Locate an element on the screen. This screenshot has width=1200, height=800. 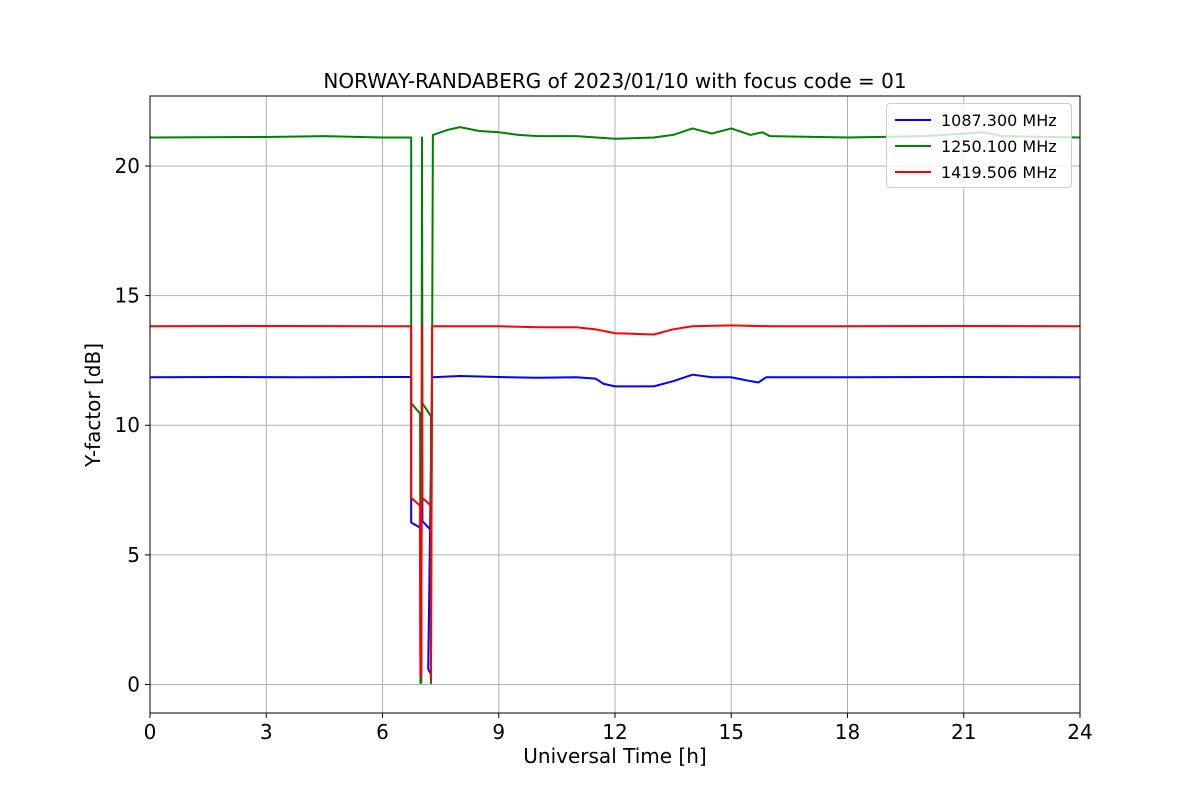
legend-item-1419: 1419.506 MHz is located at coordinates (976, 172).